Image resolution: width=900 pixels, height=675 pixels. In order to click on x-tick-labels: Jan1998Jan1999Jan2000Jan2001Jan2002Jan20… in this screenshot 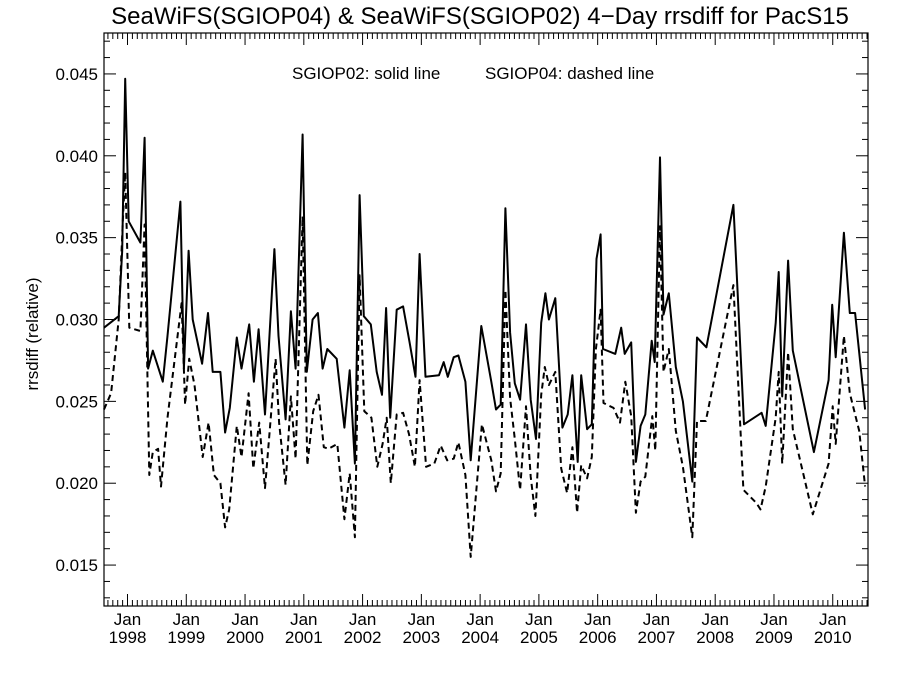, I will do `click(480, 628)`.